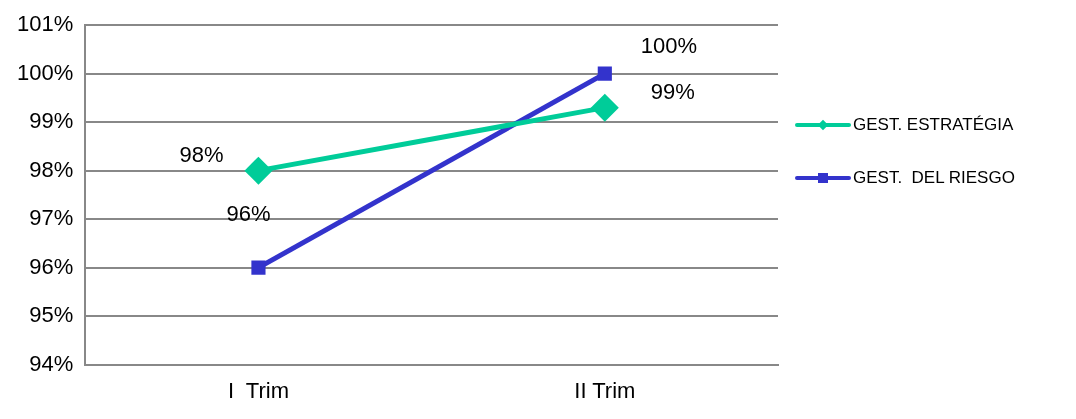 The image size is (1076, 419). Describe the element at coordinates (672, 91) in the screenshot. I see `data-label: 99%` at that location.